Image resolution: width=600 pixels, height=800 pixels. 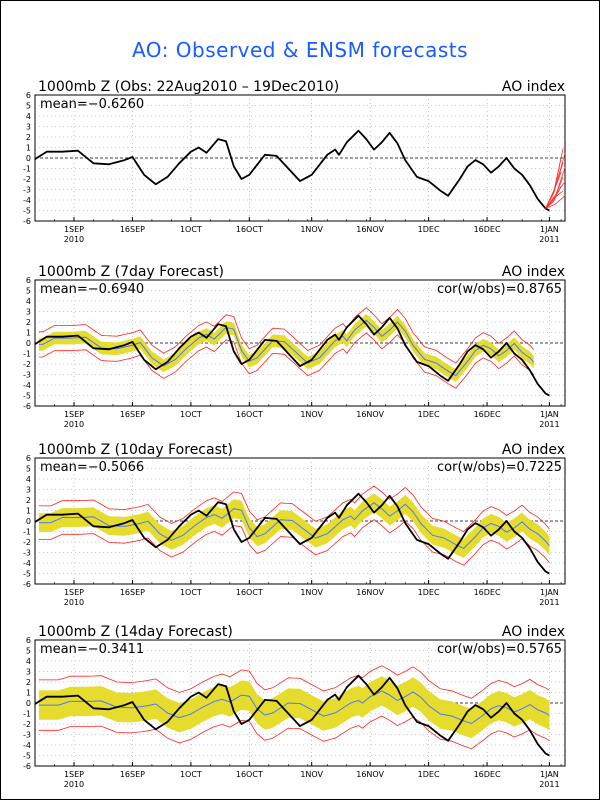 I want to click on mean-label: mean=−0.3411, so click(x=92, y=649).